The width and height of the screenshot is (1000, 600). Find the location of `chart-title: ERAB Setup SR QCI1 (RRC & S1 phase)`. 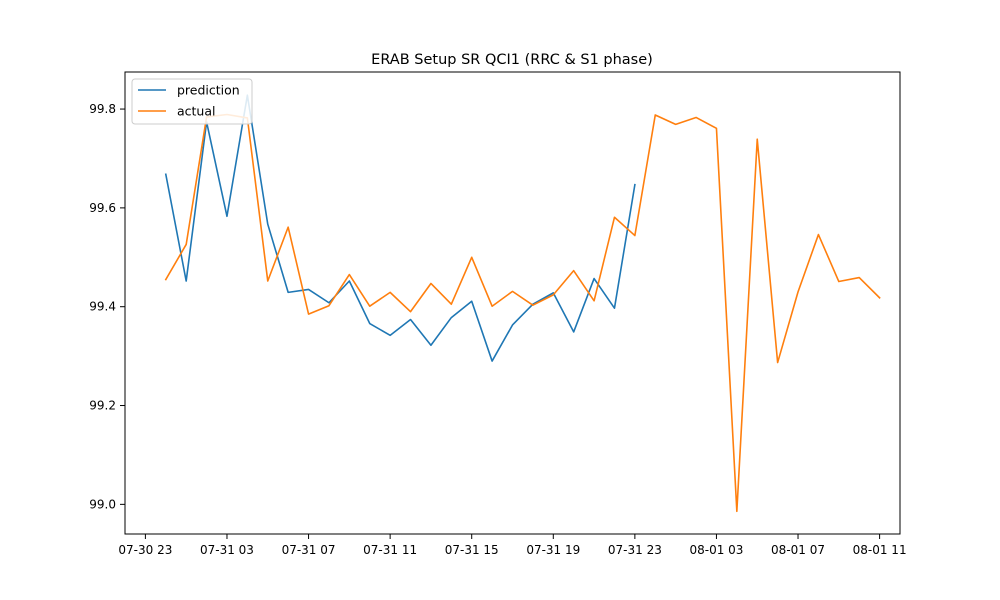

chart-title: ERAB Setup SR QCI1 (RRC & S1 phase) is located at coordinates (512, 60).